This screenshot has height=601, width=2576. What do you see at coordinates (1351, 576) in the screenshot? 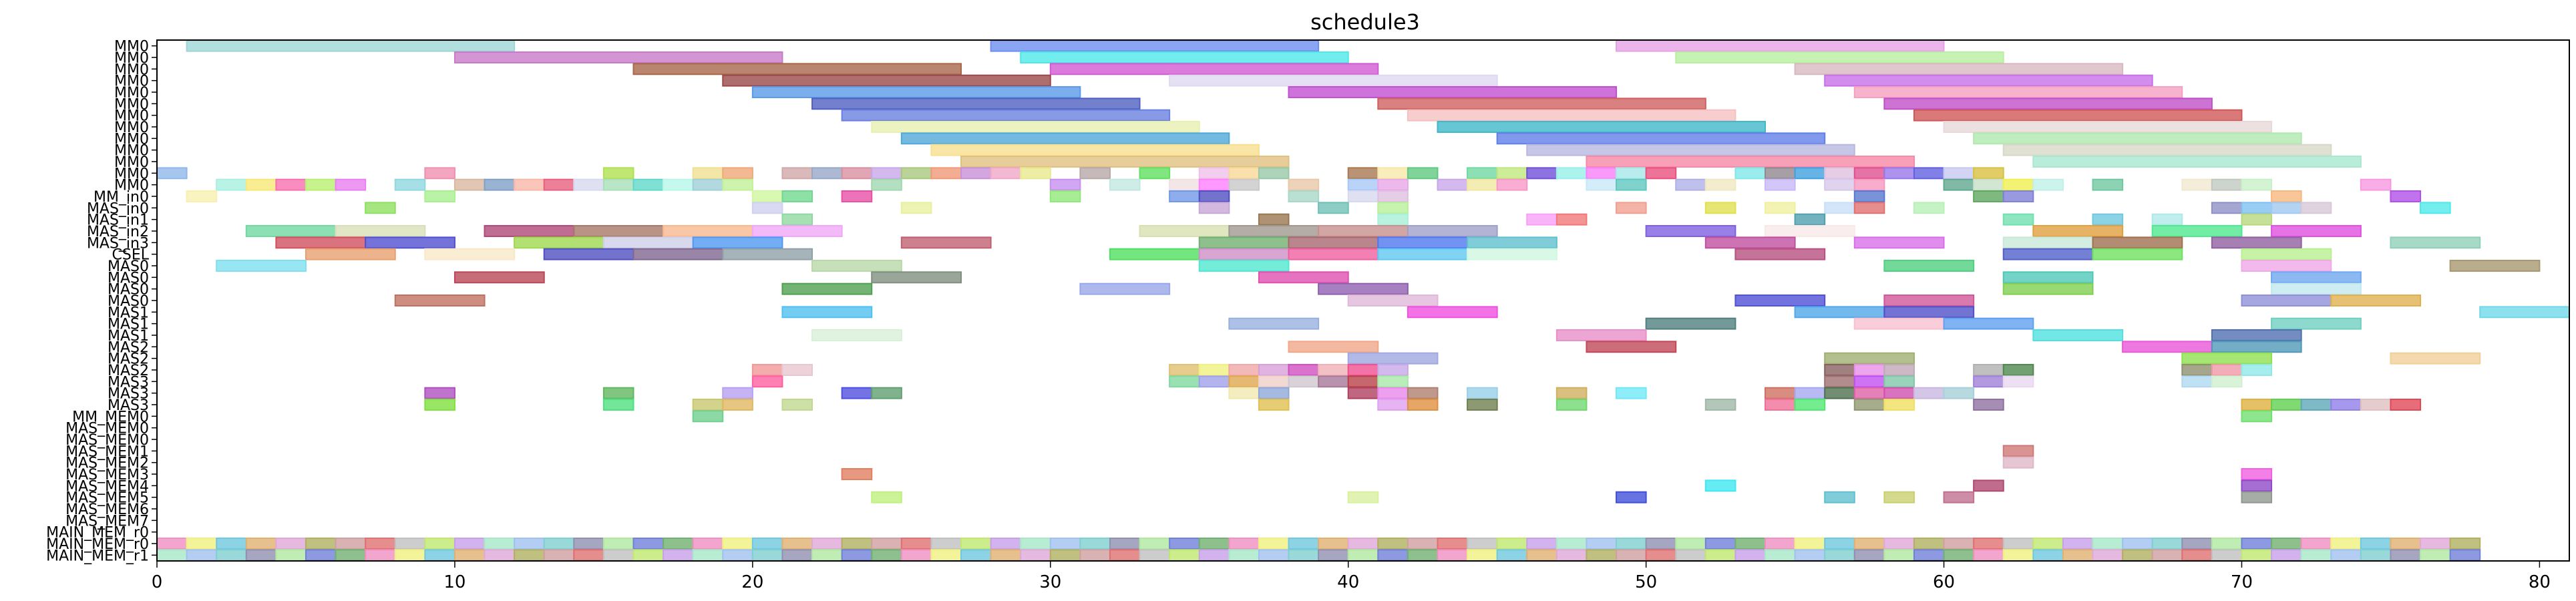
I see `x-axis: 0 10 20 30 40 50 60 70 80` at bounding box center [1351, 576].